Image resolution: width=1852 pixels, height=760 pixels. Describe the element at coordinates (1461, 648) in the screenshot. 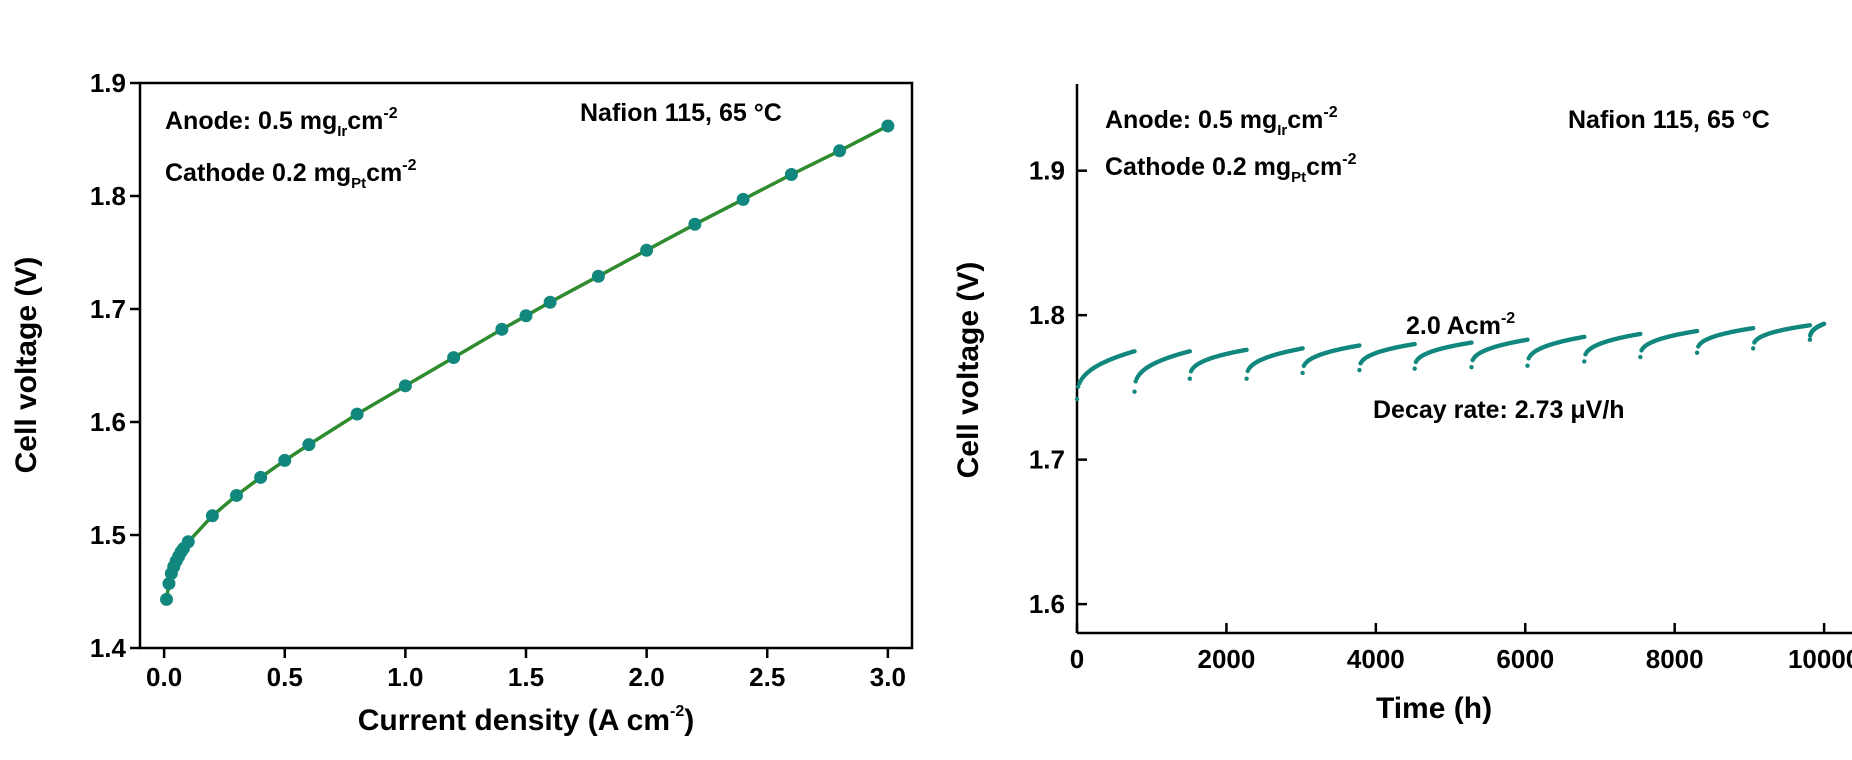

I see `x-axis: 0 2000 4000 6000 8000 10000` at that location.